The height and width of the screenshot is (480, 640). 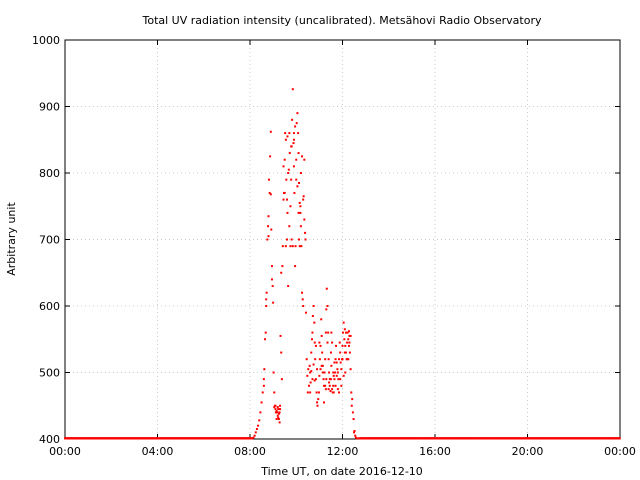 I want to click on y-tick-label: 600, so click(x=49, y=306).